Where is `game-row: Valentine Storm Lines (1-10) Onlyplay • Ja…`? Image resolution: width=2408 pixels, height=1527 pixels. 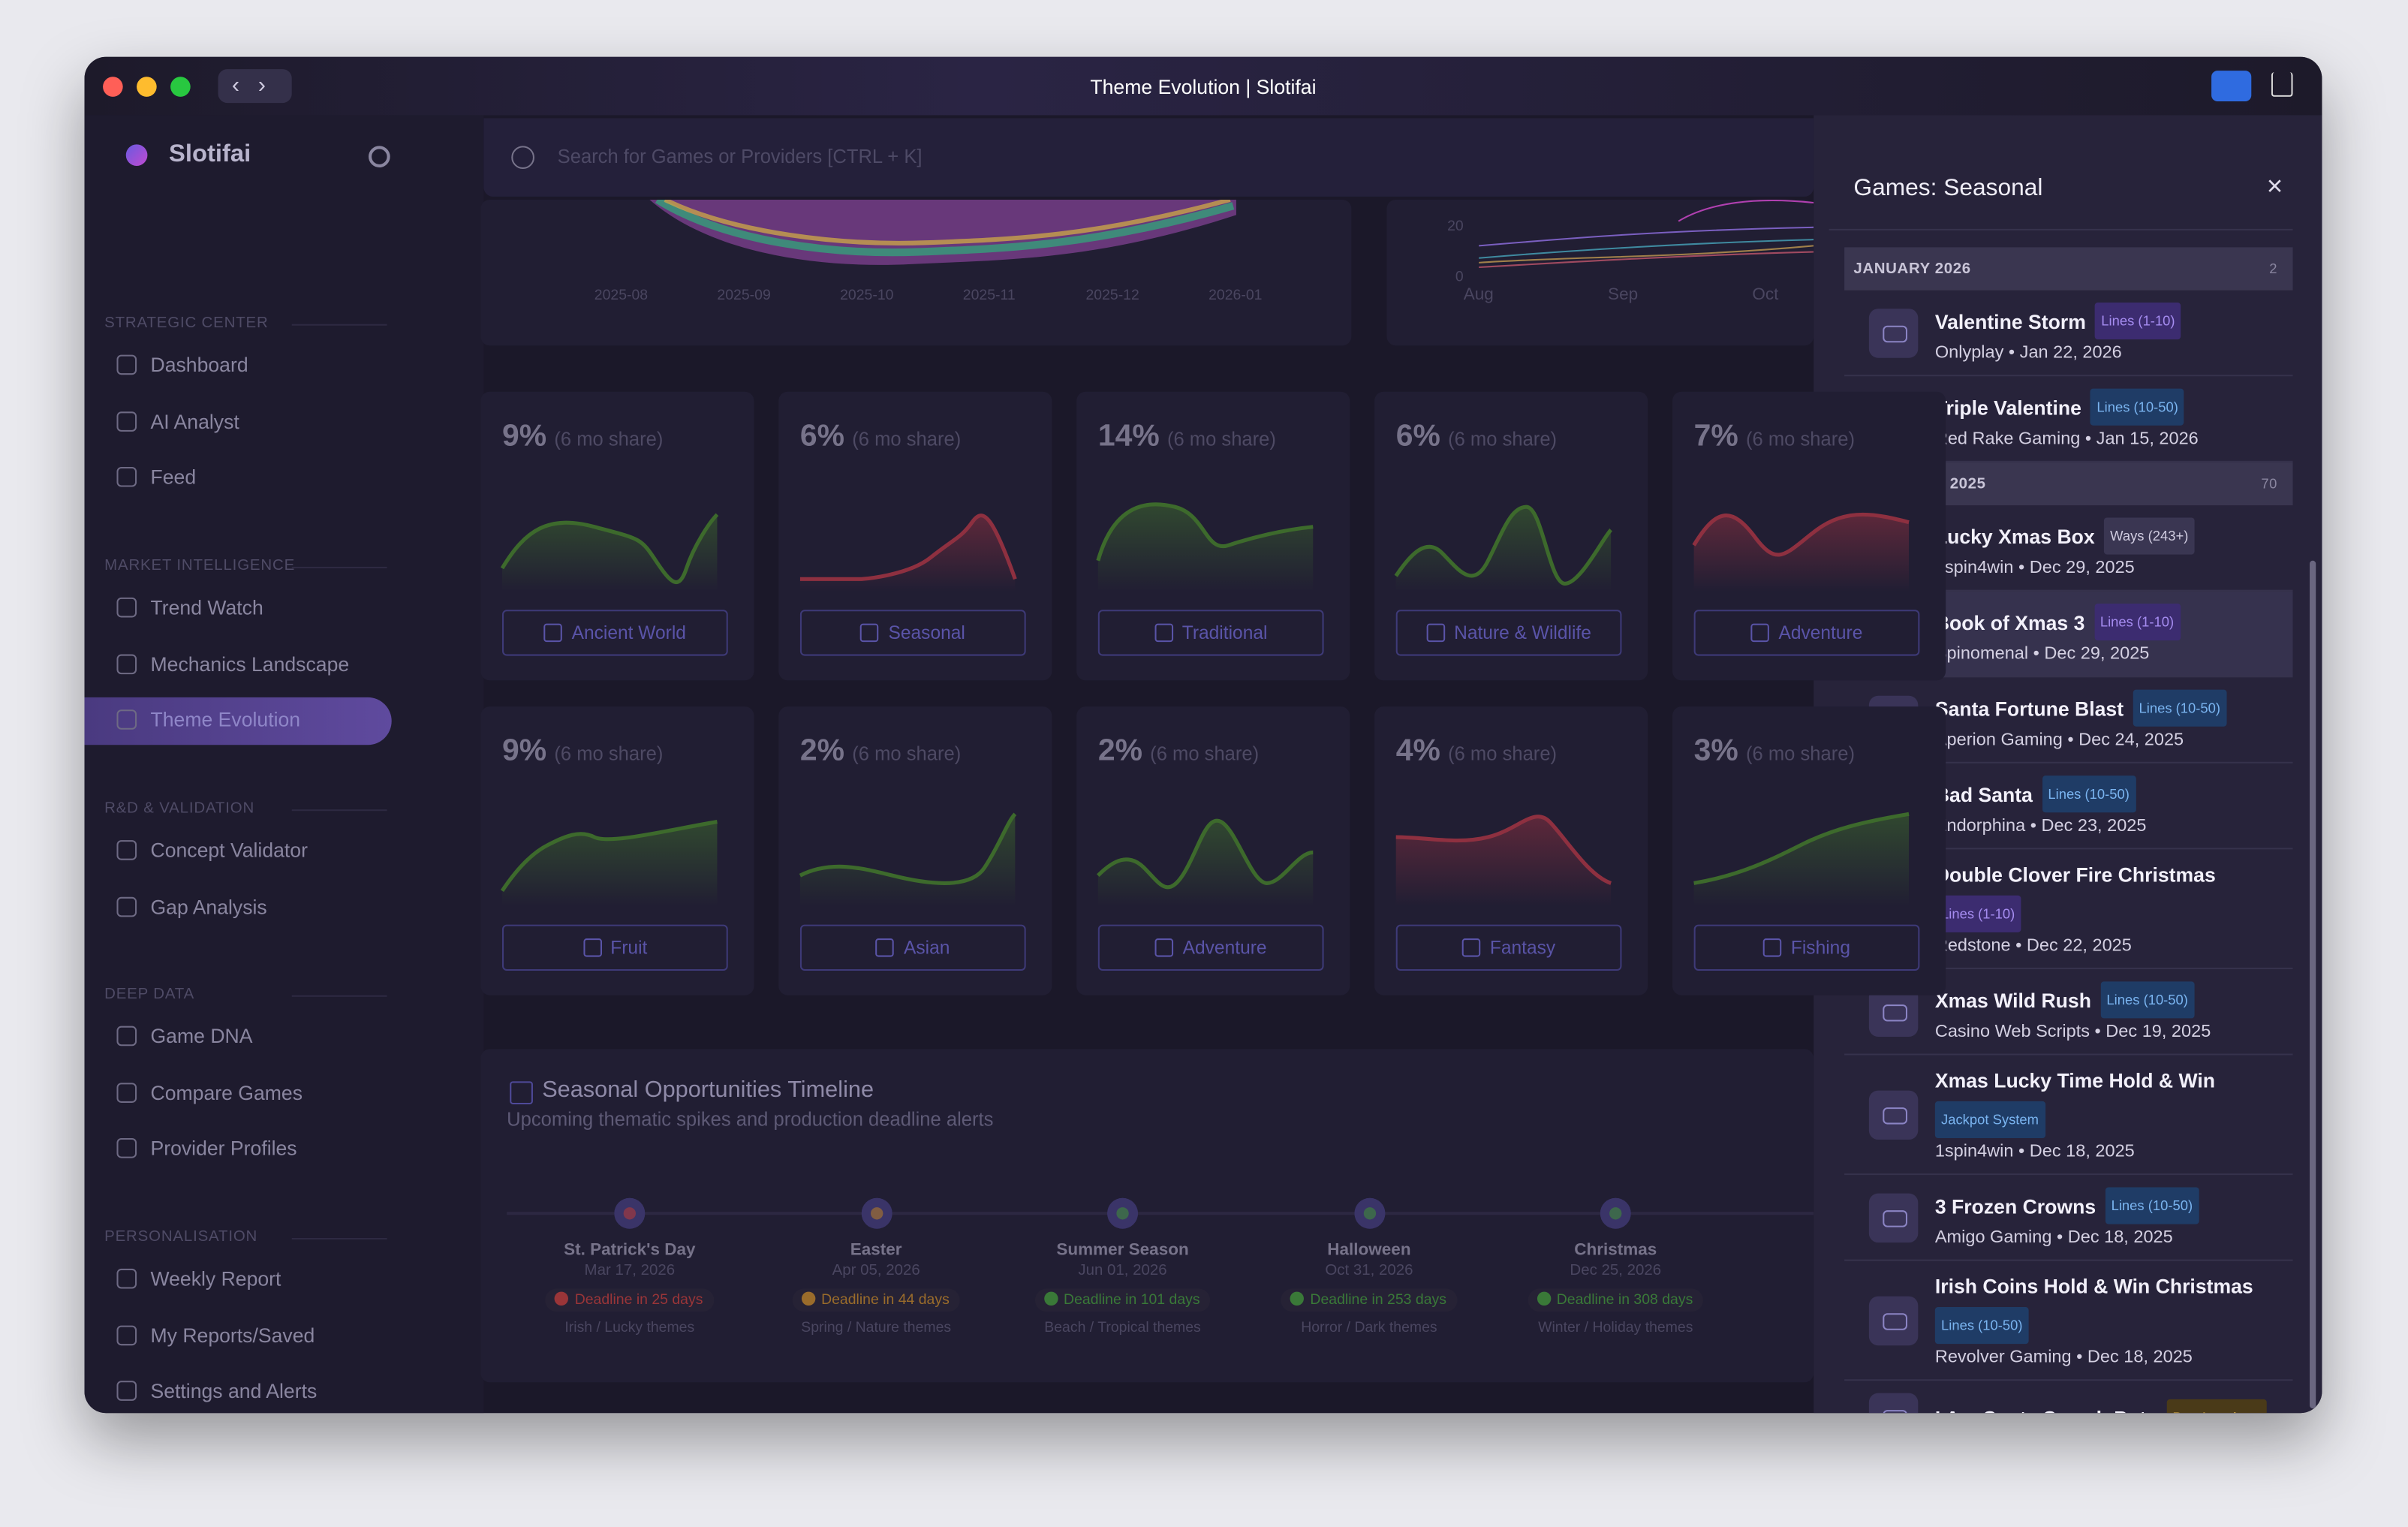
game-row: Valentine Storm Lines (1-10) Onlyplay • Ja… is located at coordinates (2068, 334).